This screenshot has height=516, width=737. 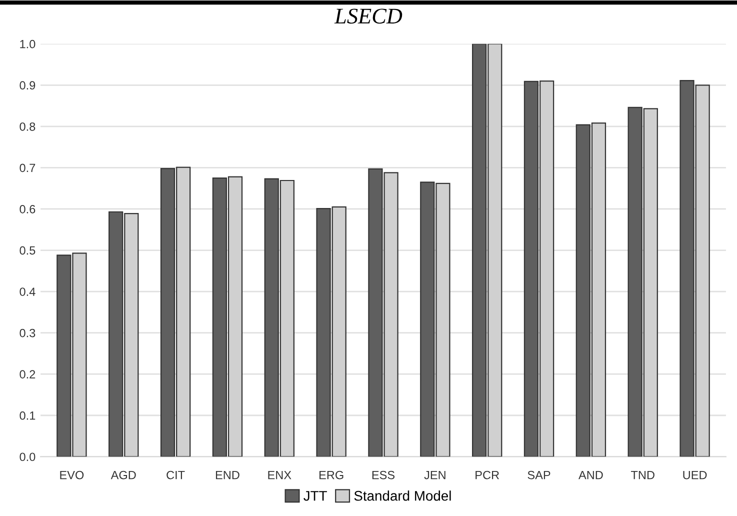 What do you see at coordinates (28, 250) in the screenshot?
I see `y-tick-label: 0.5` at bounding box center [28, 250].